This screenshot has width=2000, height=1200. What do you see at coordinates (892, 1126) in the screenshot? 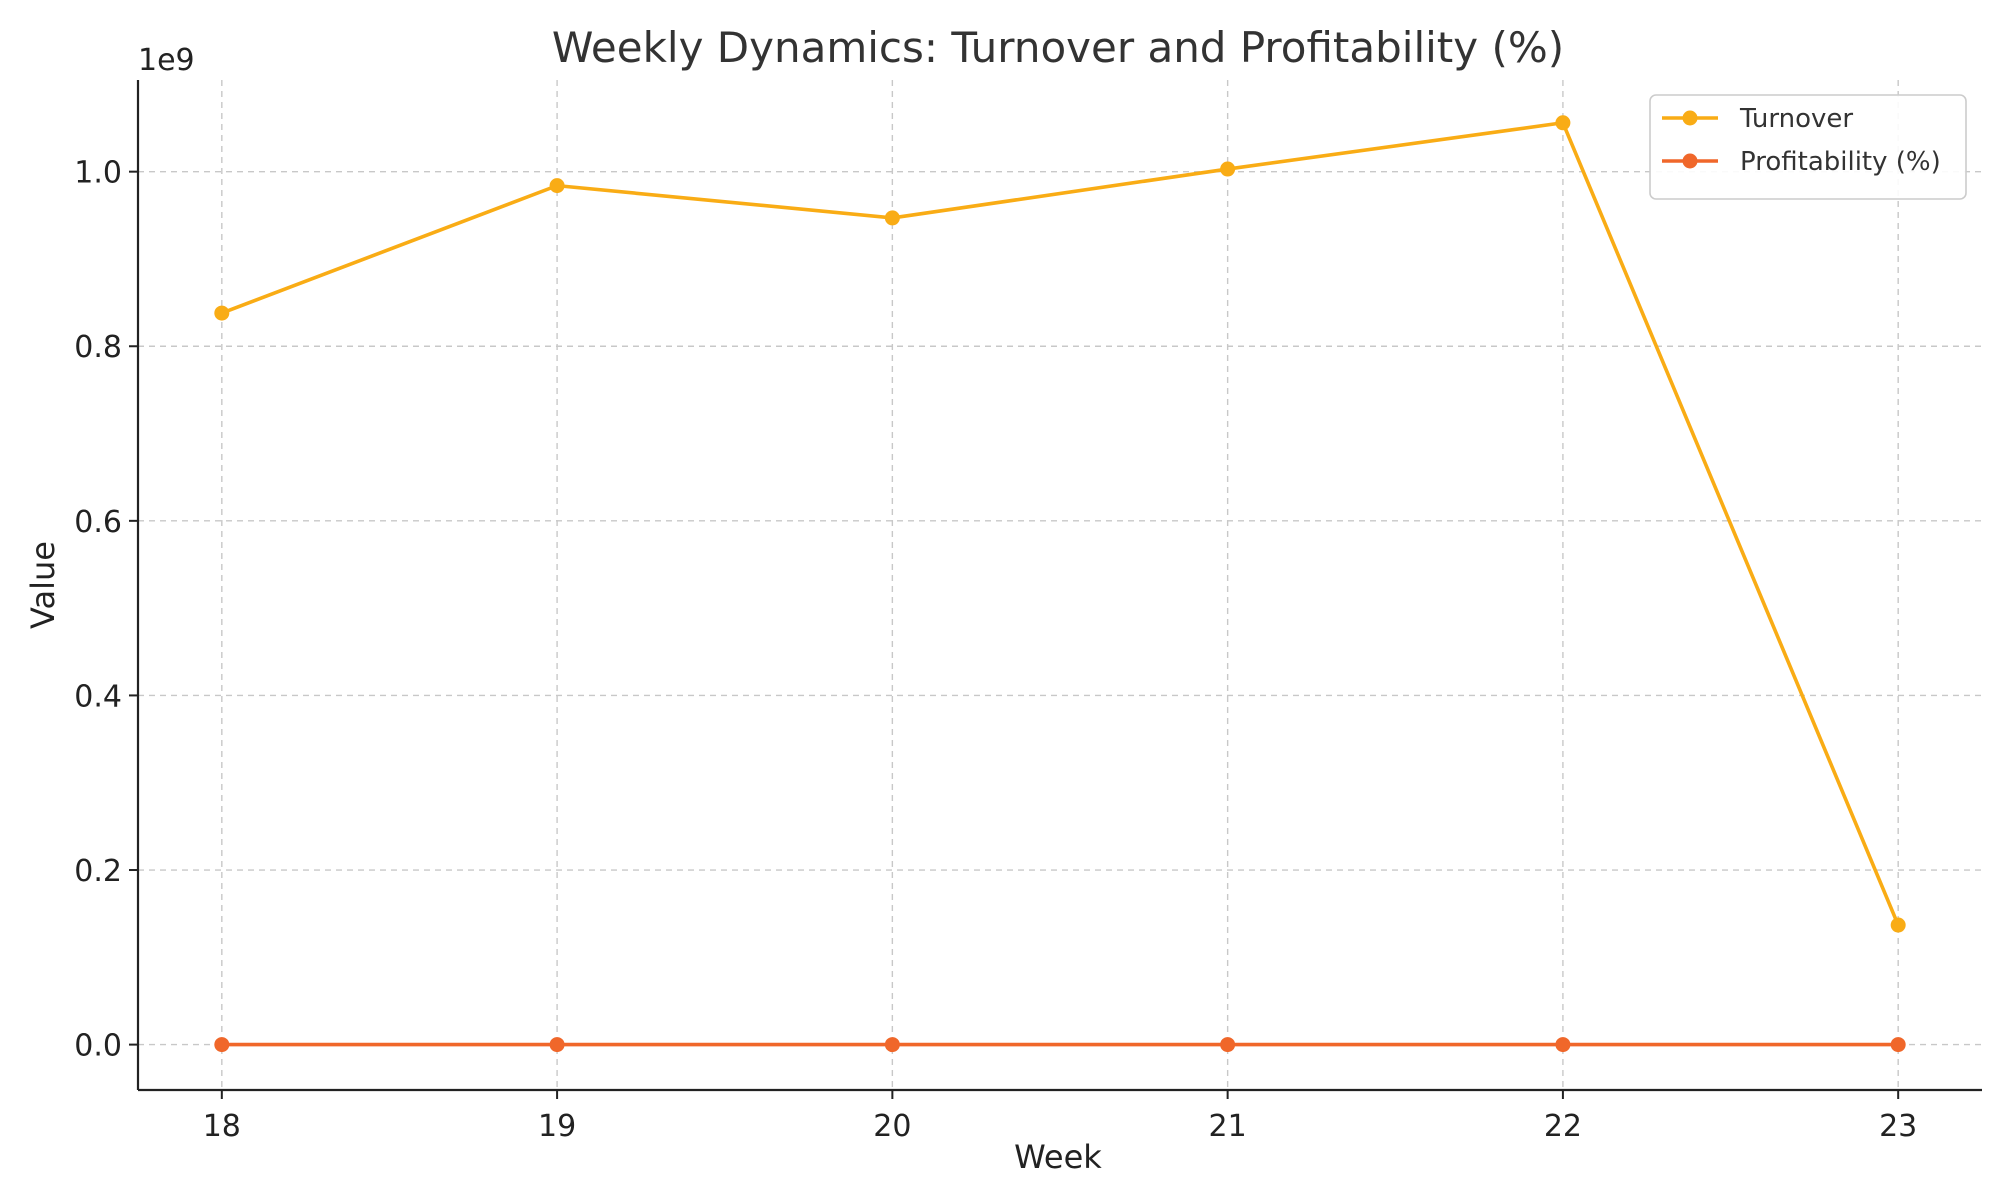
I see `x-tick-label-20: 20` at bounding box center [892, 1126].